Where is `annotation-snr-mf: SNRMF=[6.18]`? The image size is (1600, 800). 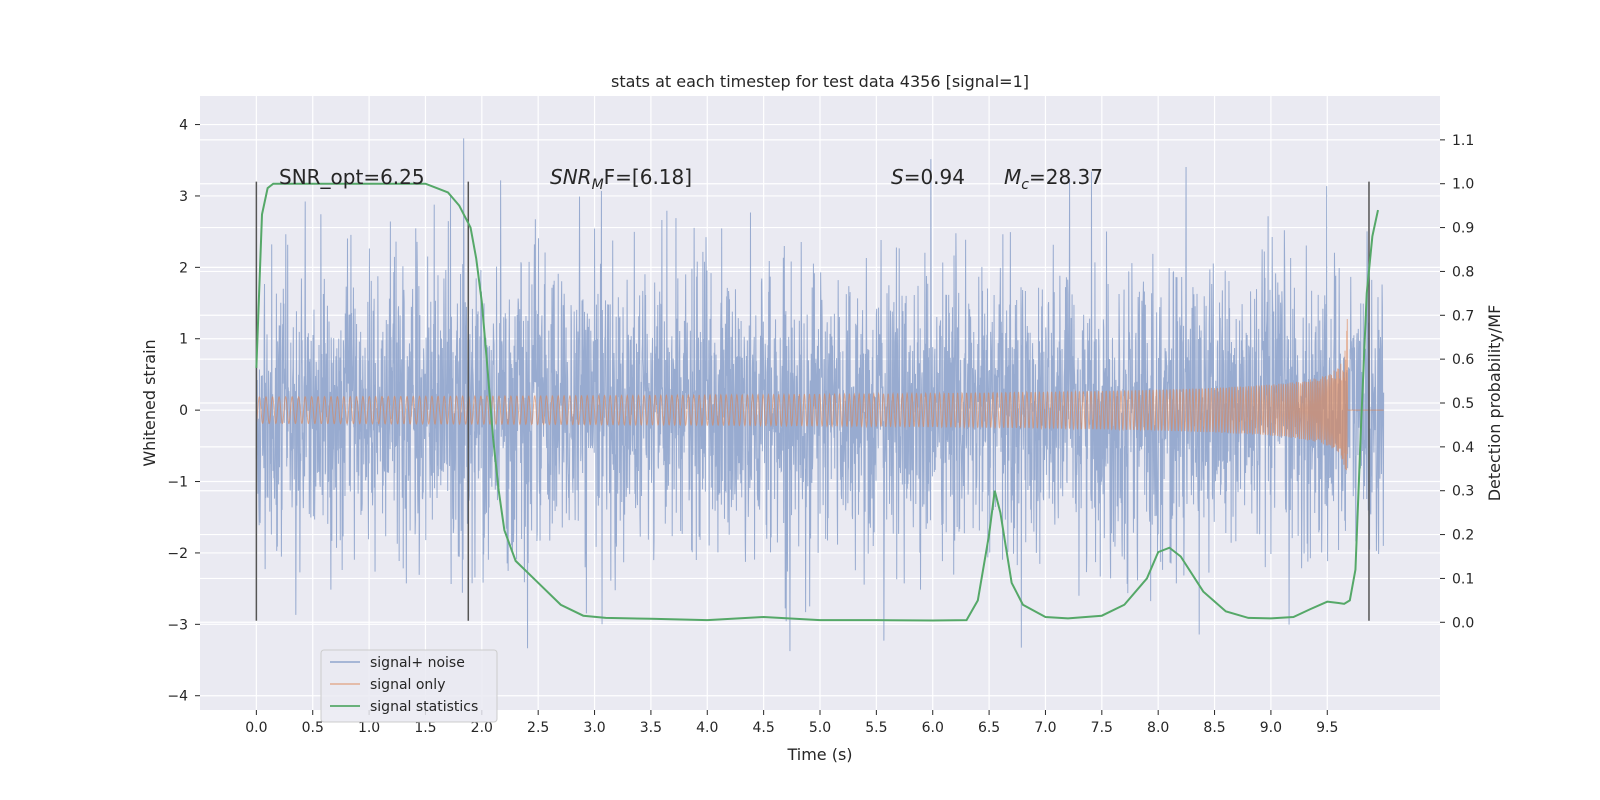
annotation-snr-mf: SNRMF=[6.18] is located at coordinates (621, 179).